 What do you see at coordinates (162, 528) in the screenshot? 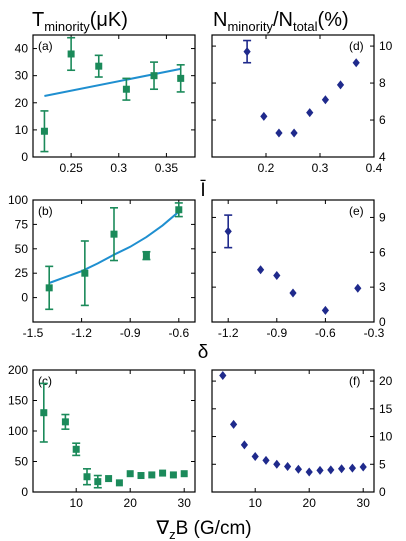
I see `row3-xlabel-main: ∇` at bounding box center [162, 528].